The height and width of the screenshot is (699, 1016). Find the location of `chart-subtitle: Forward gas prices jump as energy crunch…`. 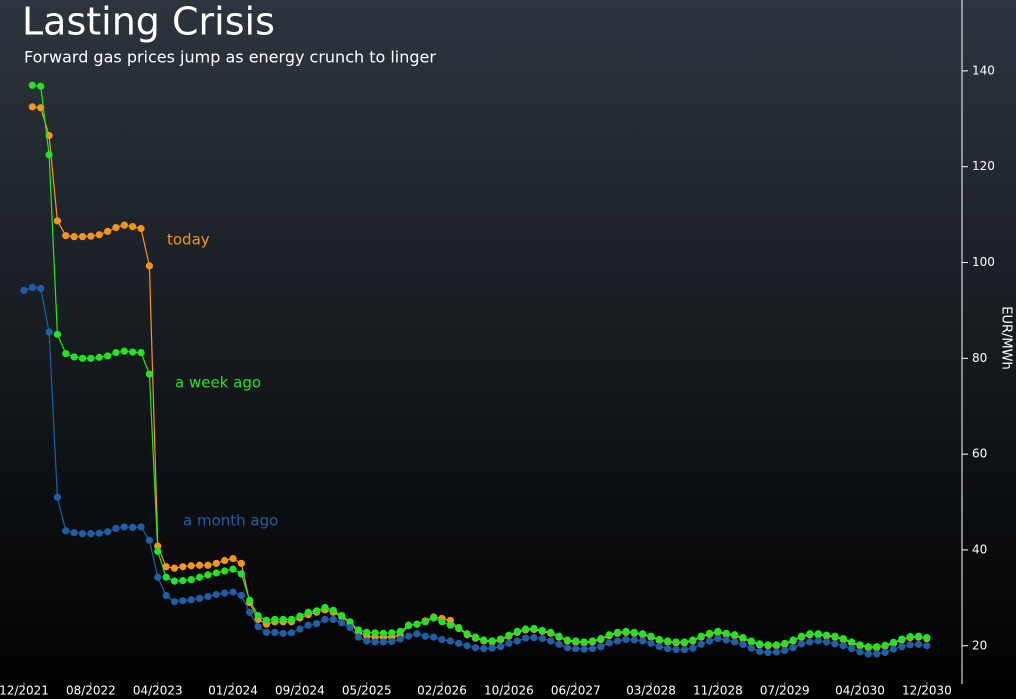

chart-subtitle: Forward gas prices jump as energy crunch… is located at coordinates (230, 57).